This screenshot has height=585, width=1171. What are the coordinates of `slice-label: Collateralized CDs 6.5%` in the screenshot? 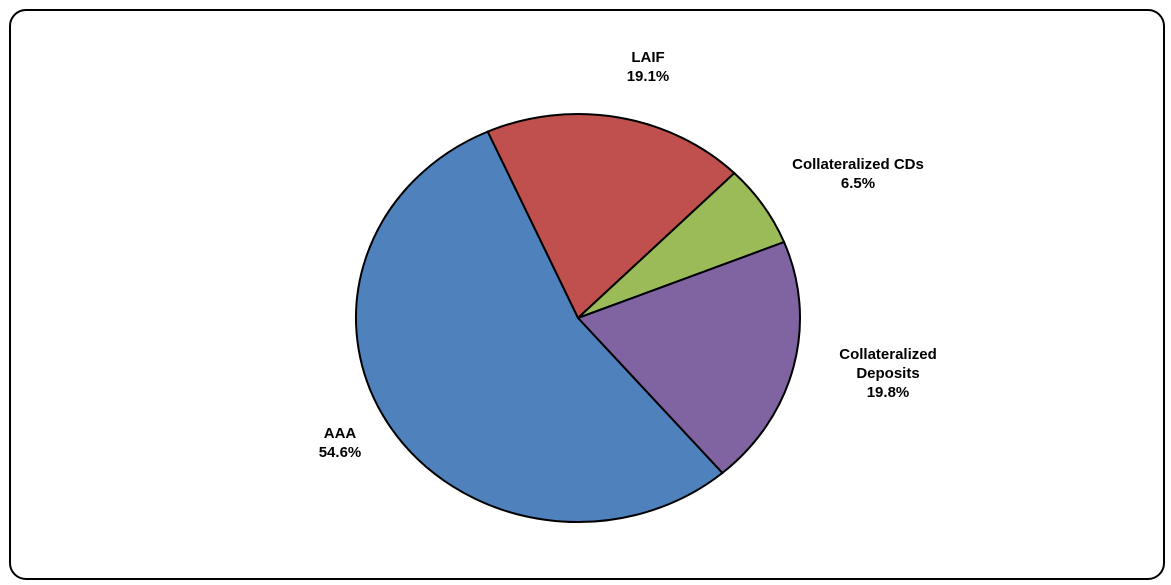 It's located at (858, 174).